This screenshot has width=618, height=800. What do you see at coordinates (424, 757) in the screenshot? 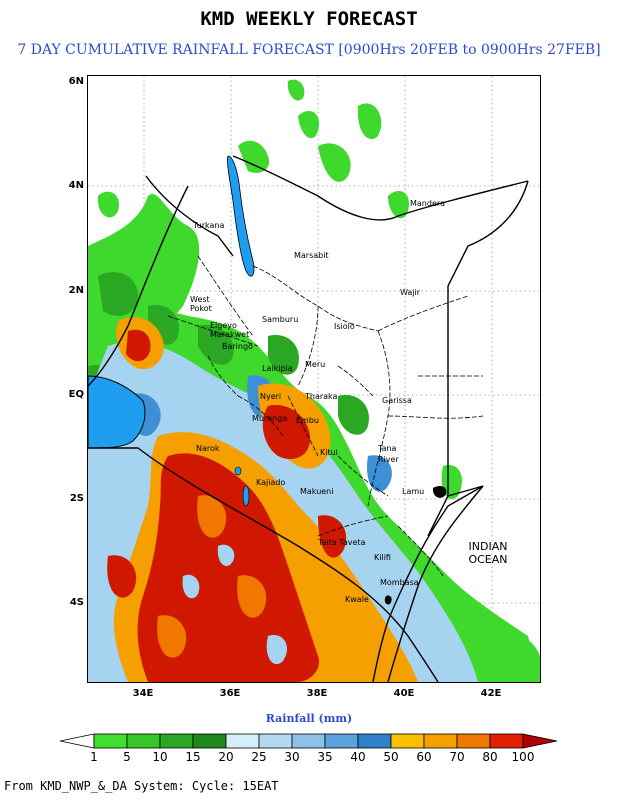
I see `colorbar-level-label: 60` at bounding box center [424, 757].